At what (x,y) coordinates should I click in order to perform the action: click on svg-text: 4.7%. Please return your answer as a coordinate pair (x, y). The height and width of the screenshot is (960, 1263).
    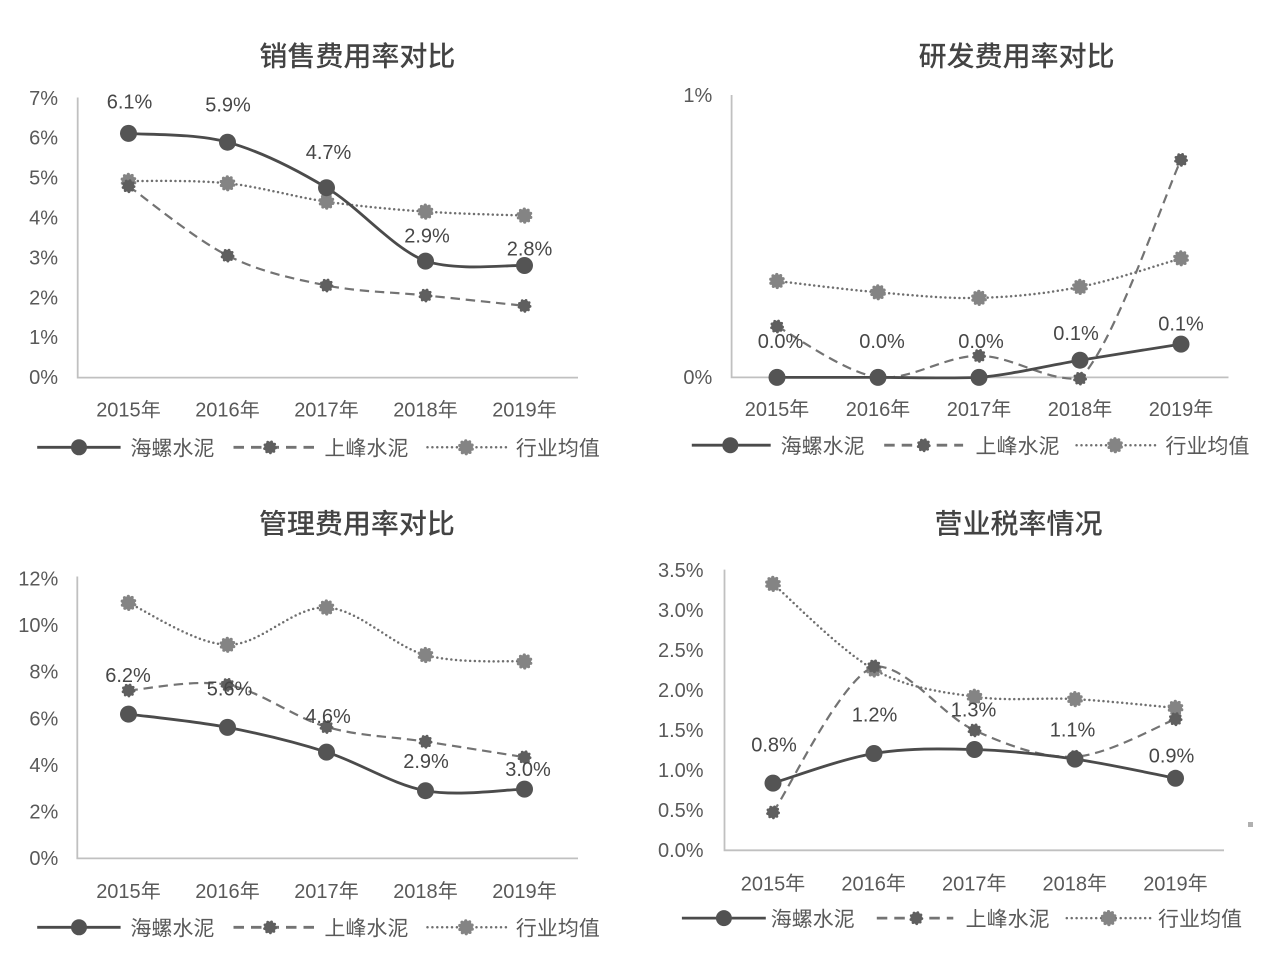
    Looking at the image, I should click on (329, 153).